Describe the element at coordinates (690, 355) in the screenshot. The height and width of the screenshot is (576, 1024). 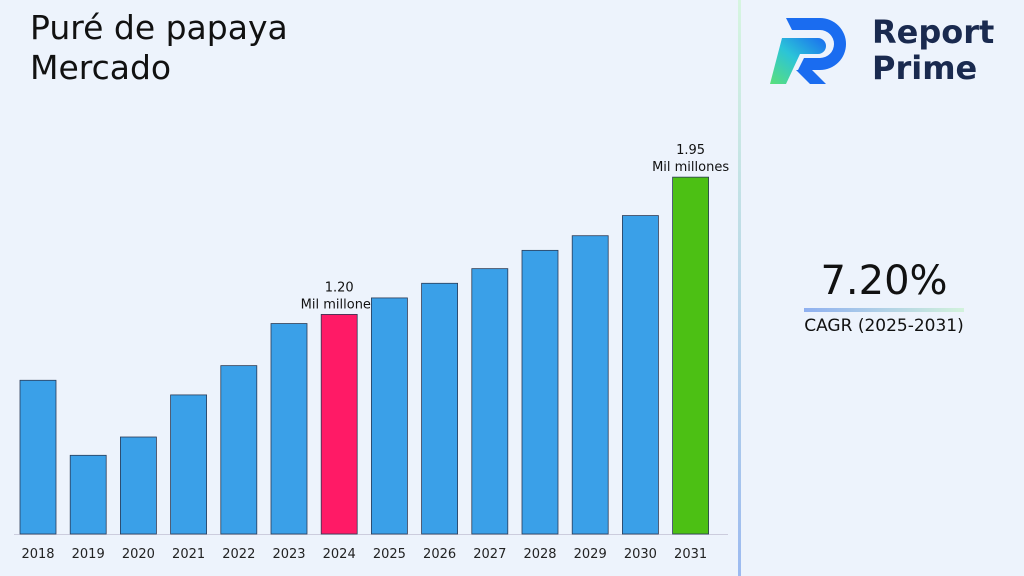
I see `bar-2031` at that location.